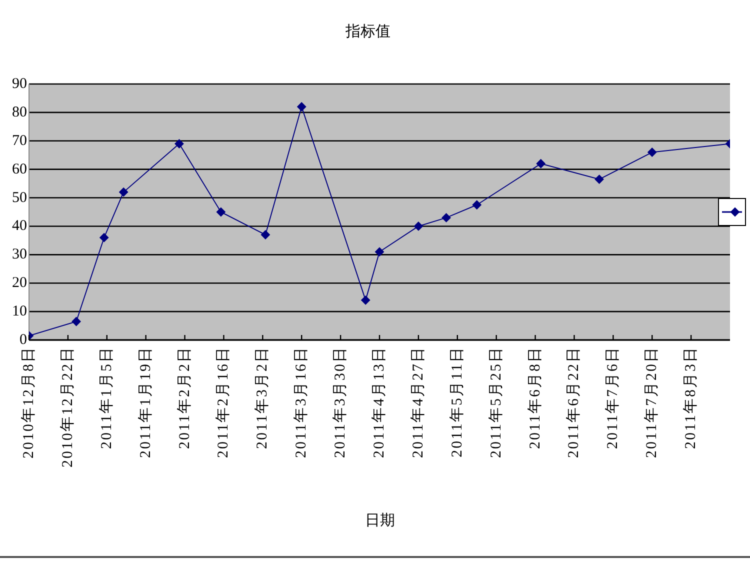 The width and height of the screenshot is (750, 563). I want to click on x-tick-label: 2011年7月6日, so click(613, 397).